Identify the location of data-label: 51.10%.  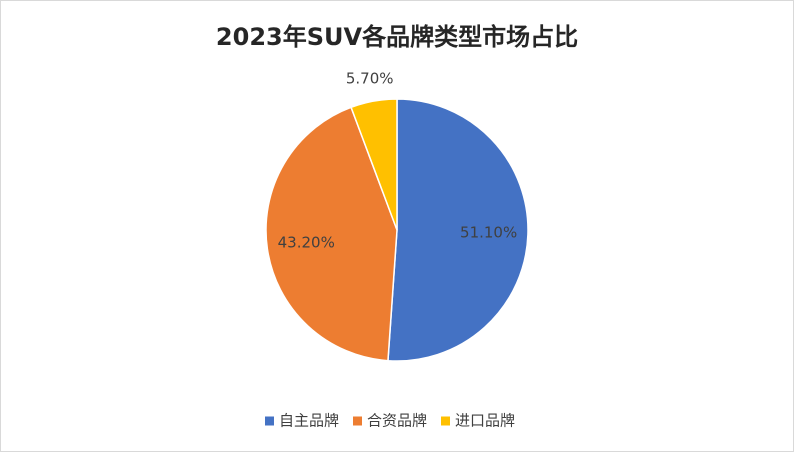
(488, 233).